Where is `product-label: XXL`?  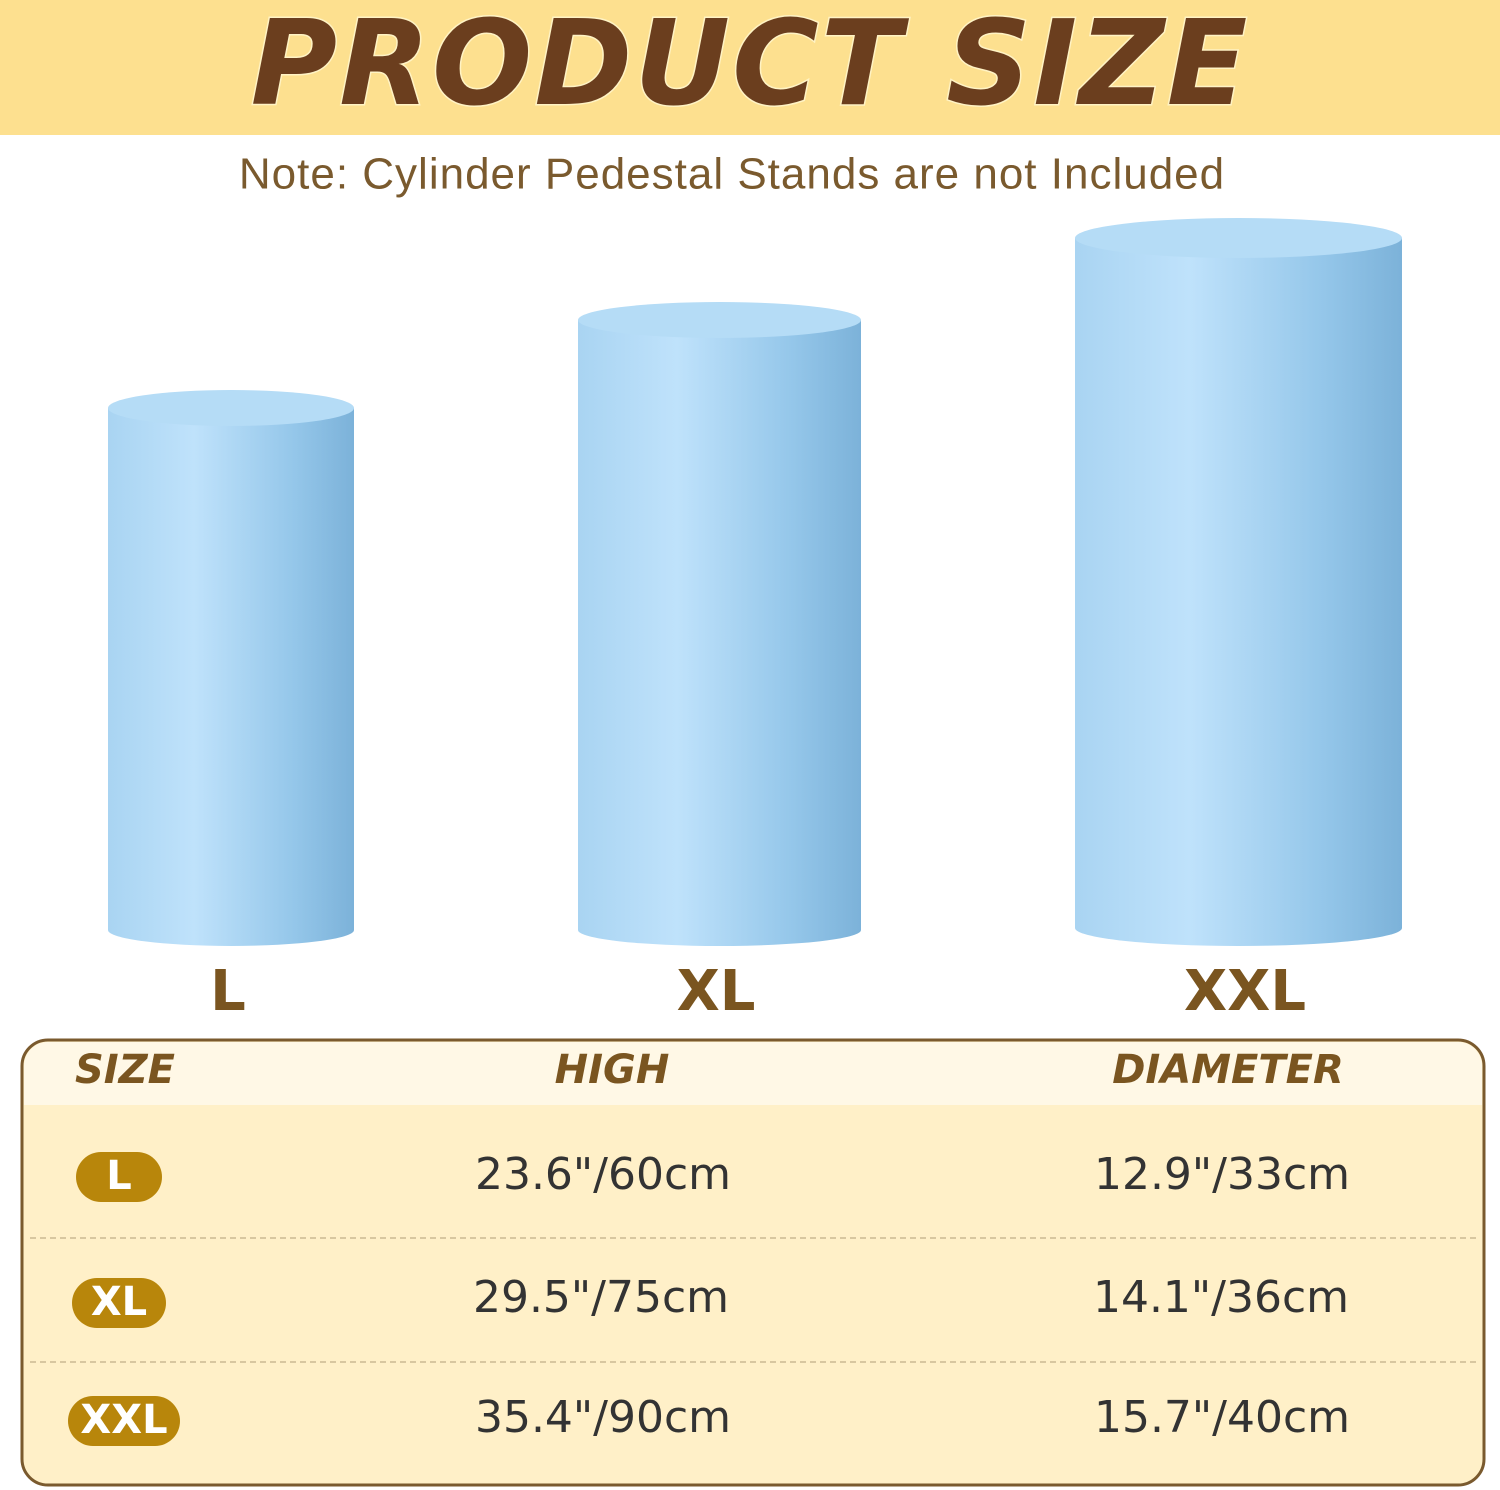
product-label: XXL is located at coordinates (1245, 991).